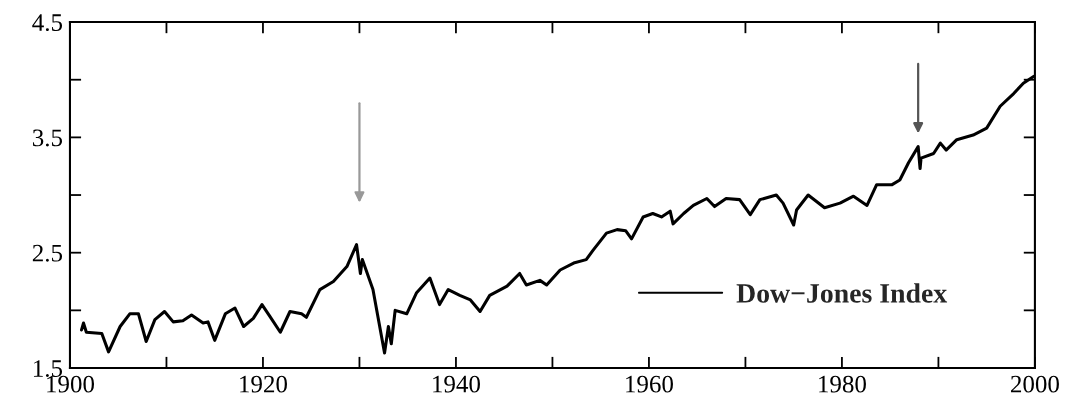  What do you see at coordinates (649, 384) in the screenshot?
I see `x-tick-label: 1960` at bounding box center [649, 384].